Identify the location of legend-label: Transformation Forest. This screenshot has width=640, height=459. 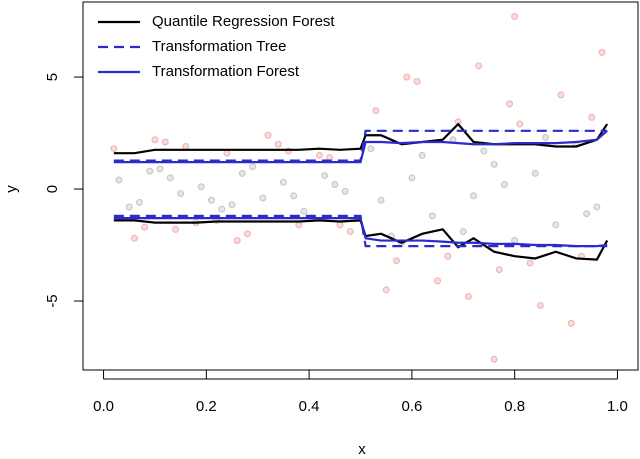
(226, 71).